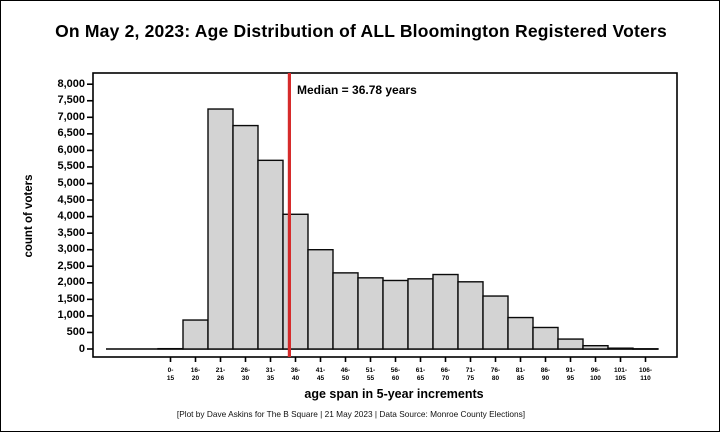 The image size is (720, 432). What do you see at coordinates (71, 298) in the screenshot?
I see `y-tick-label: 1,500` at bounding box center [71, 298].